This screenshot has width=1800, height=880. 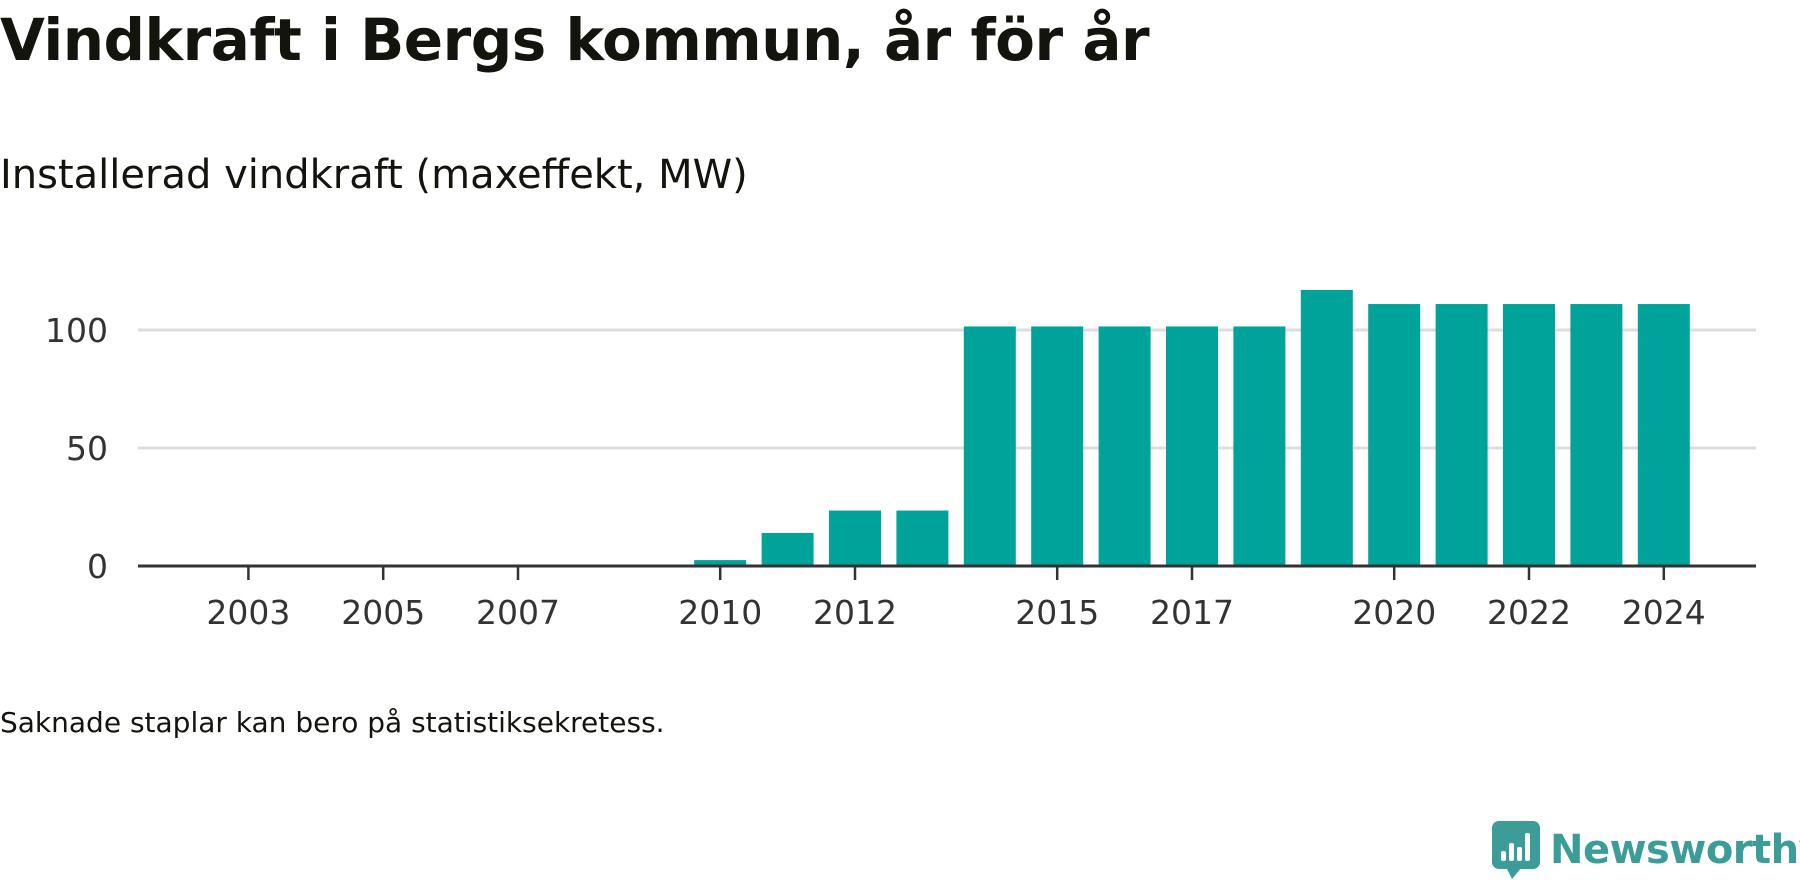 I want to click on bar-2022, so click(x=1529, y=435).